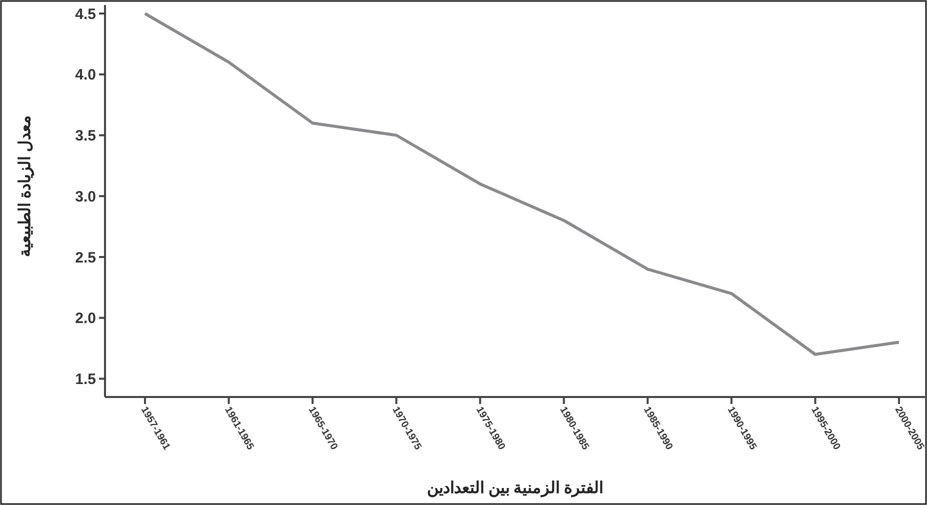 This screenshot has height=505, width=927. Describe the element at coordinates (85, 257) in the screenshot. I see `y-tick-label: 2.5` at that location.